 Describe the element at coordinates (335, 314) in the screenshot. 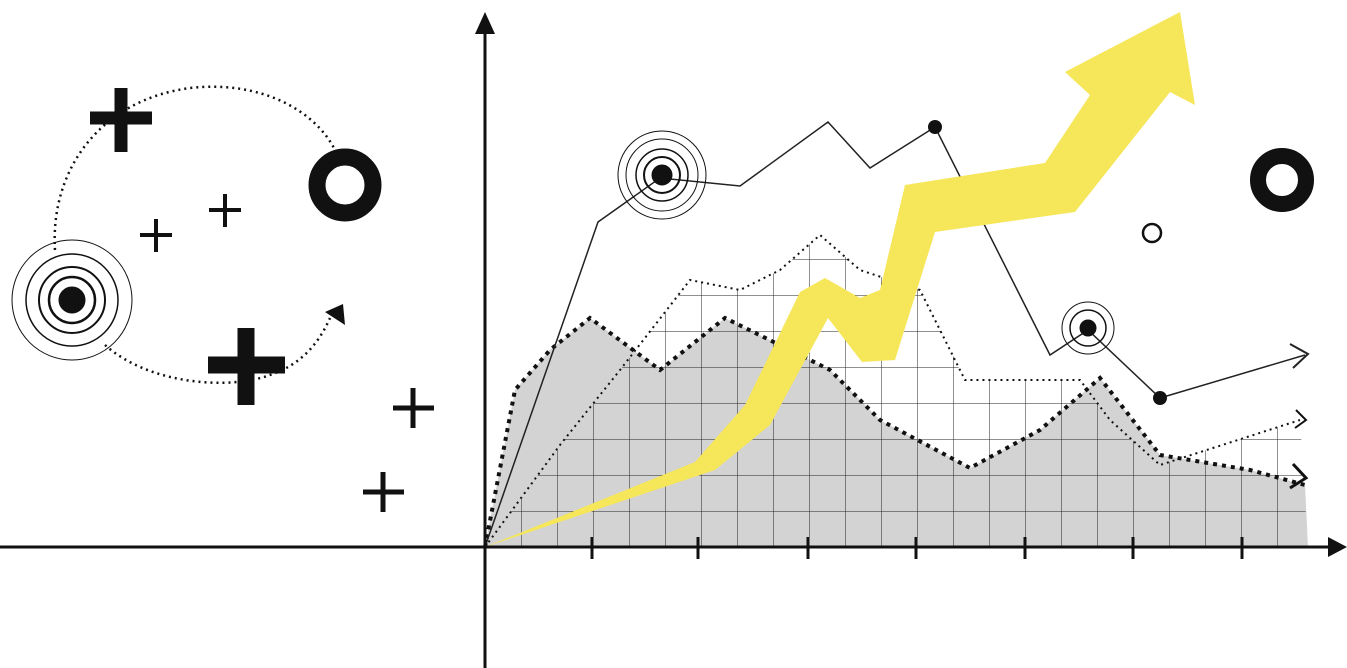

I see `orbit-arrow` at that location.